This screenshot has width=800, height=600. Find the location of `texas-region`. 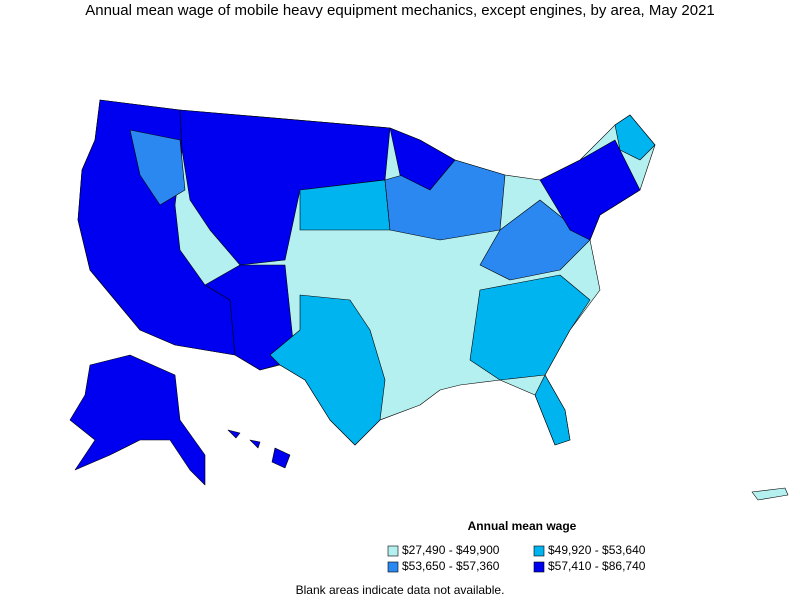

texas-region is located at coordinates (327, 370).